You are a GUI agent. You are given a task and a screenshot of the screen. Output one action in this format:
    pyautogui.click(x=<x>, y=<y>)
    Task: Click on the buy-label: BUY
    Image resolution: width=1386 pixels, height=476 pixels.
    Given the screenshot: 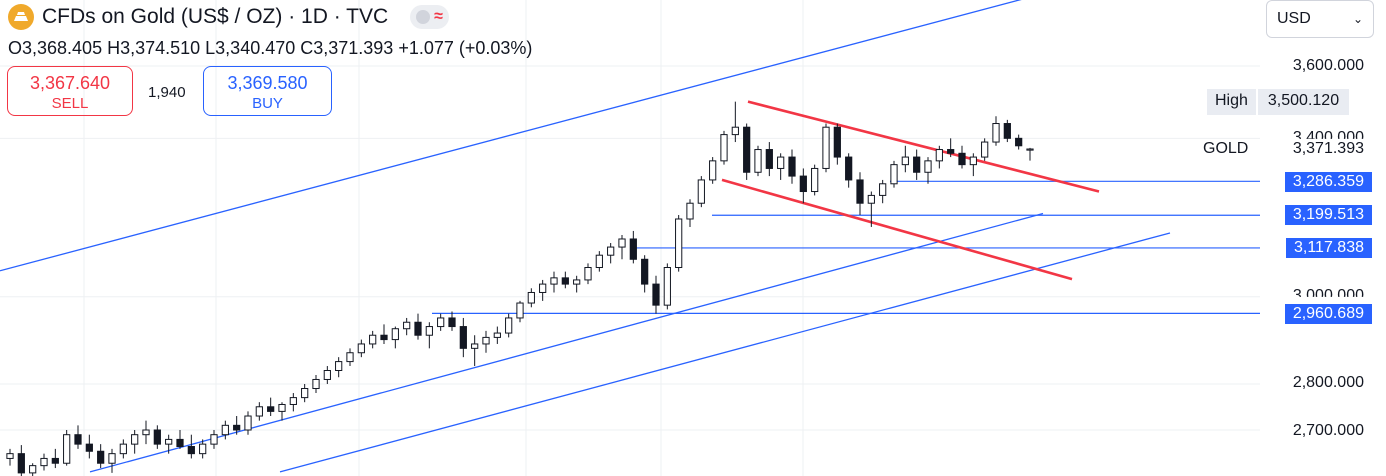 What is the action you would take?
    pyautogui.click(x=267, y=103)
    